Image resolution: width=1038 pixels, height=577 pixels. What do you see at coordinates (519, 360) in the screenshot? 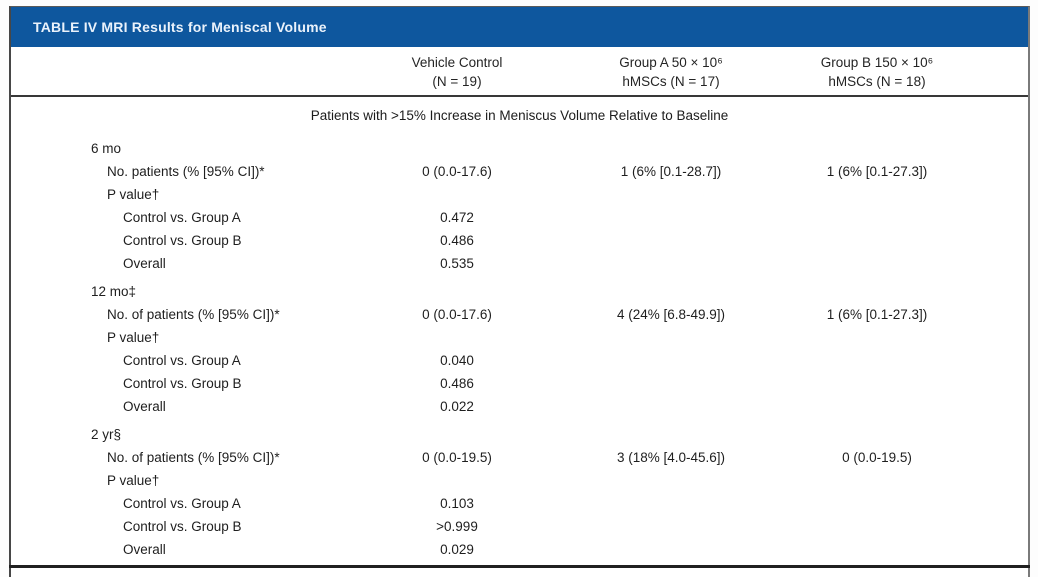
I see `table-row: Control vs. Group A 0.040` at bounding box center [519, 360].